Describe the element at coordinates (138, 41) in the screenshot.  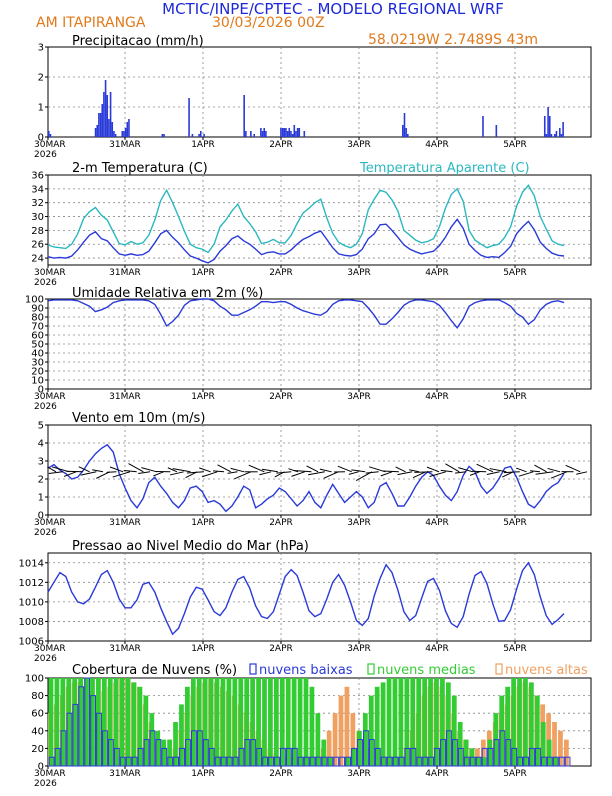
I see `panel-title: Precipitacao (mm/h)` at that location.